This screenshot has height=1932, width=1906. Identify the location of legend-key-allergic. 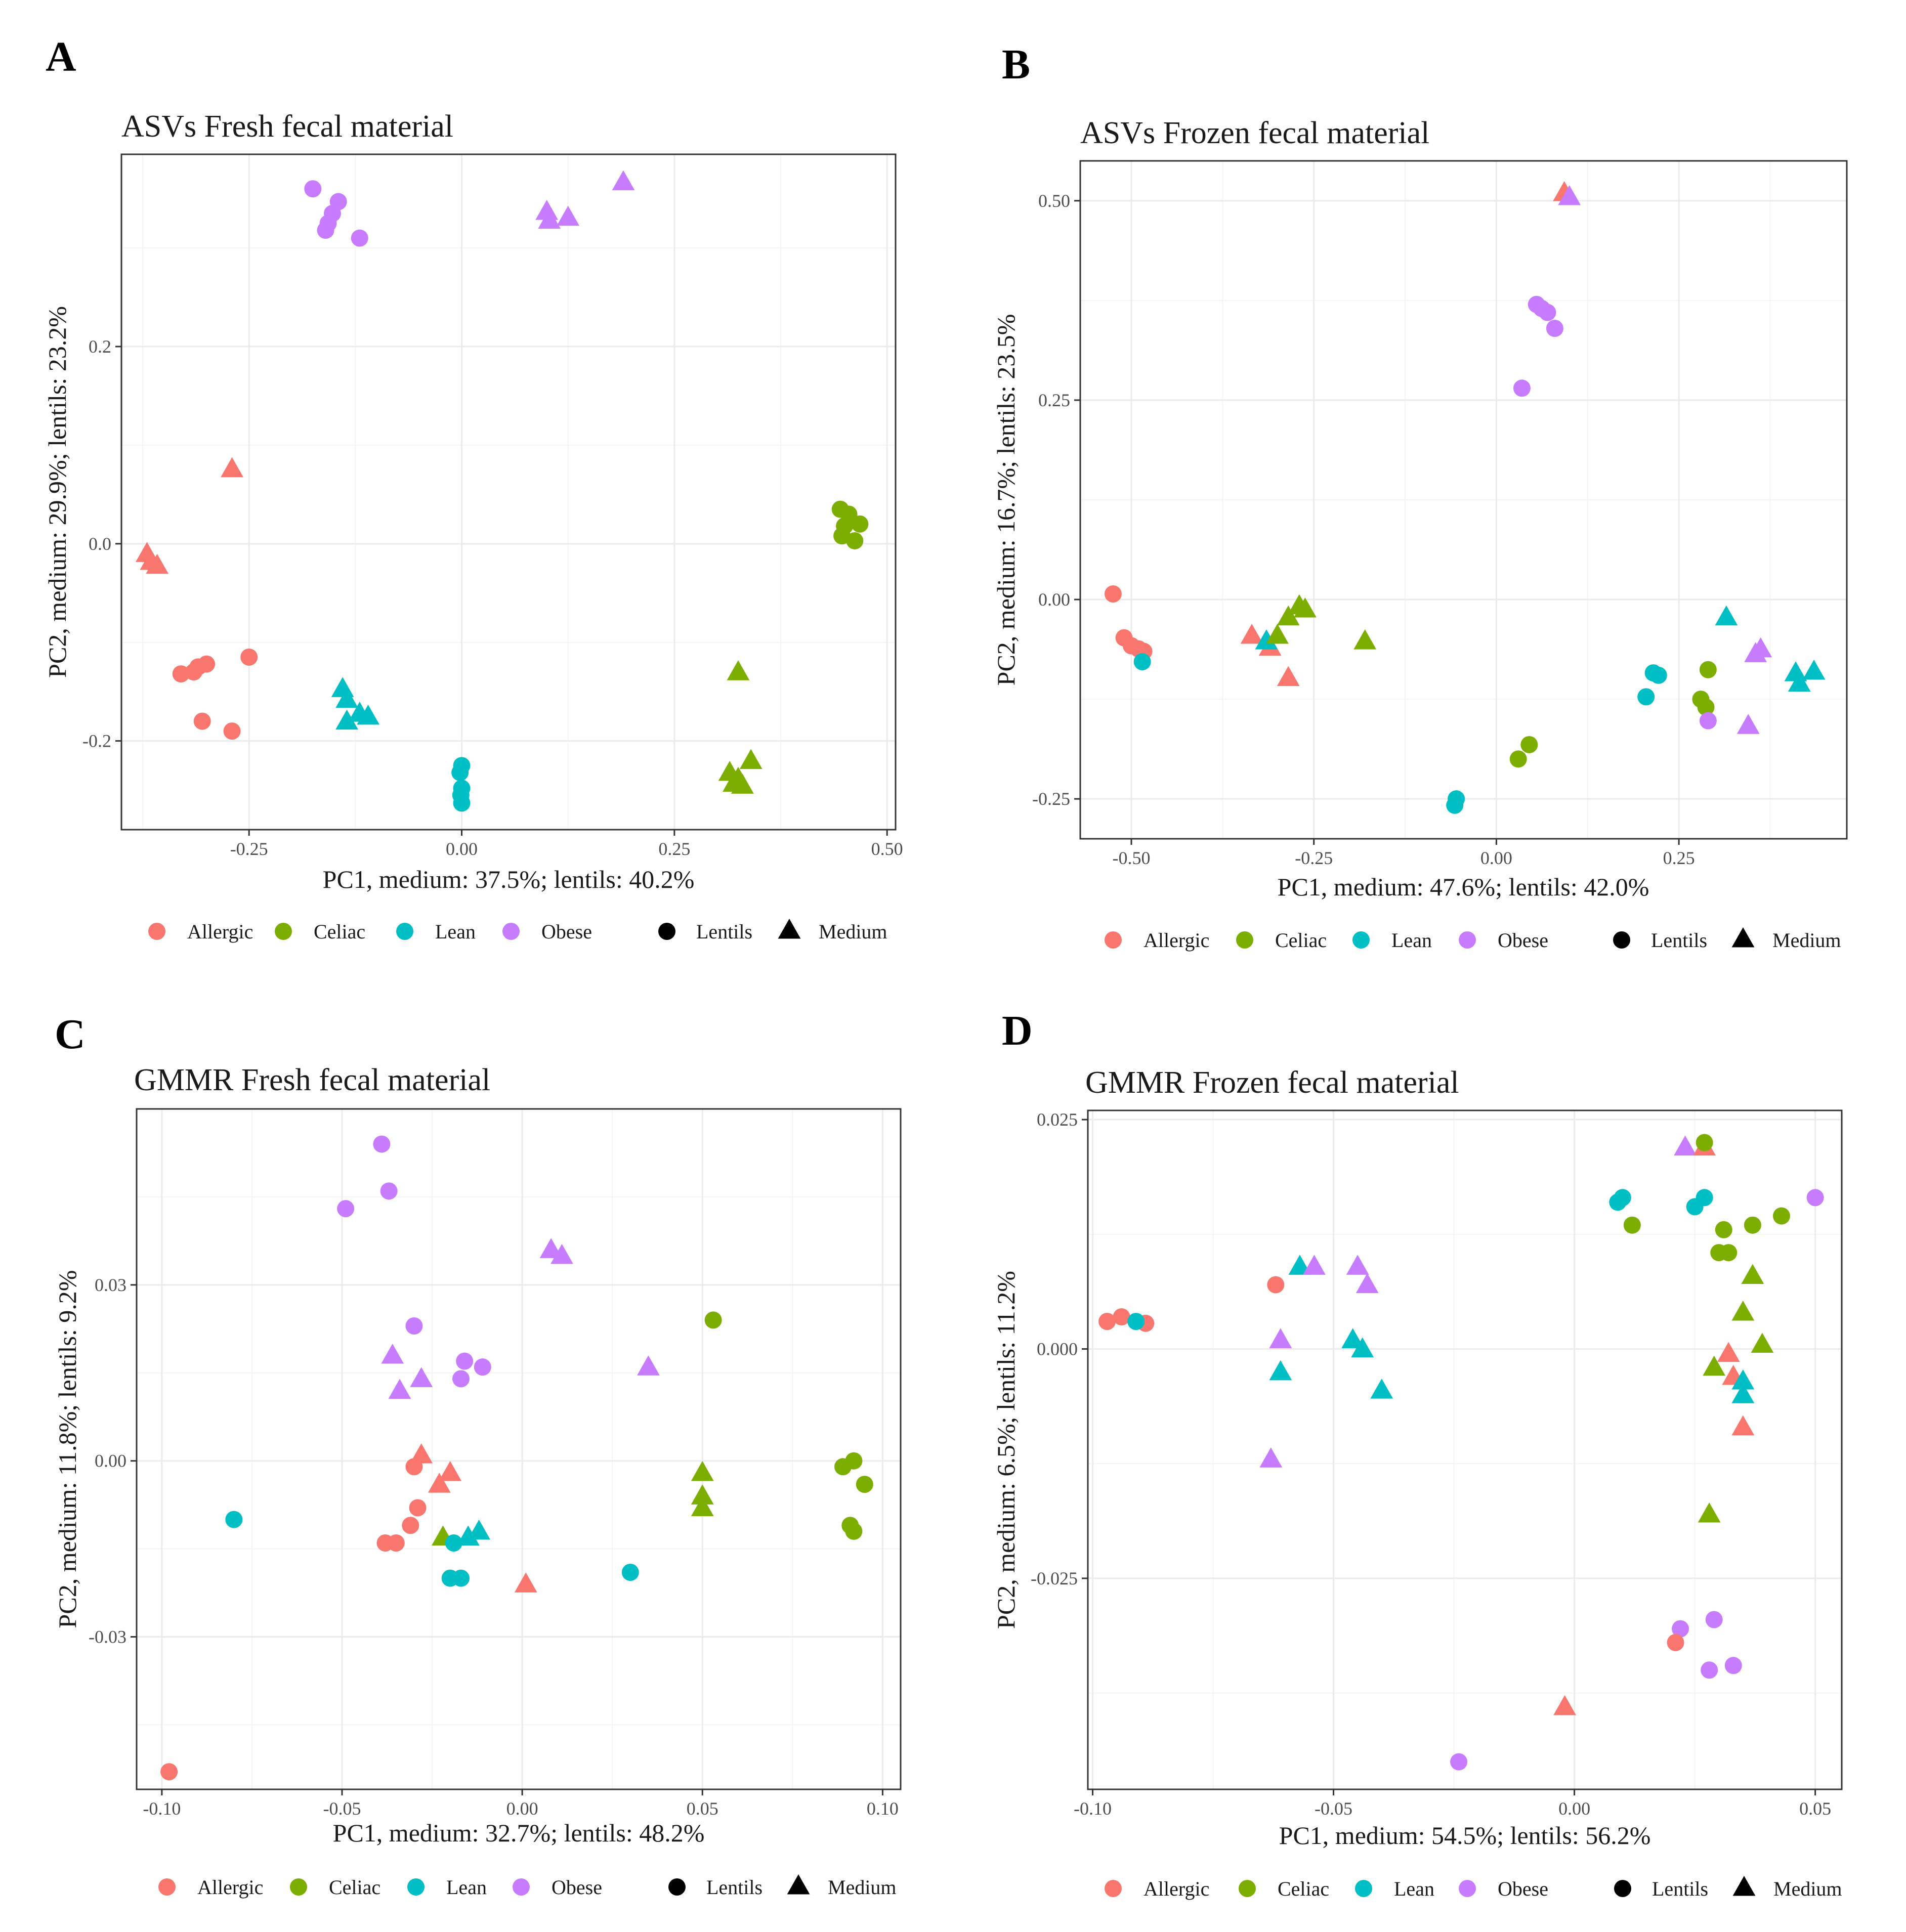
(157, 931).